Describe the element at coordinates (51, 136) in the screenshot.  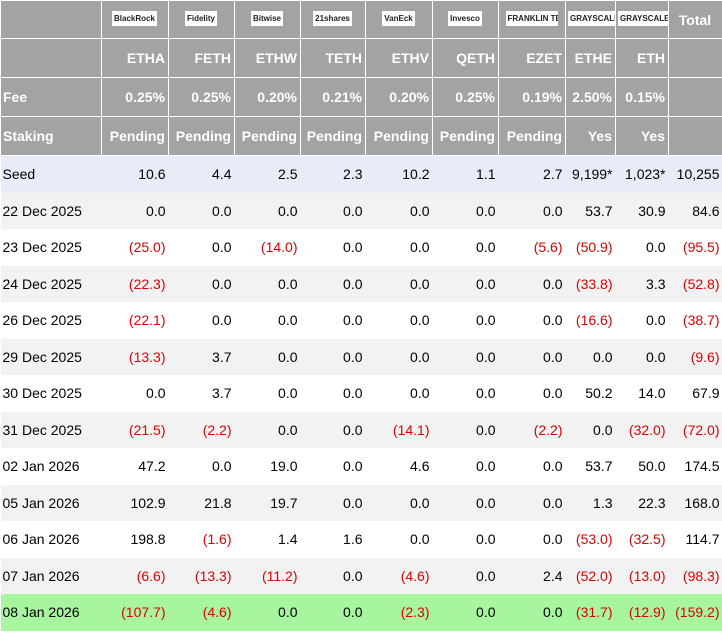
I see `row-label: Staking` at that location.